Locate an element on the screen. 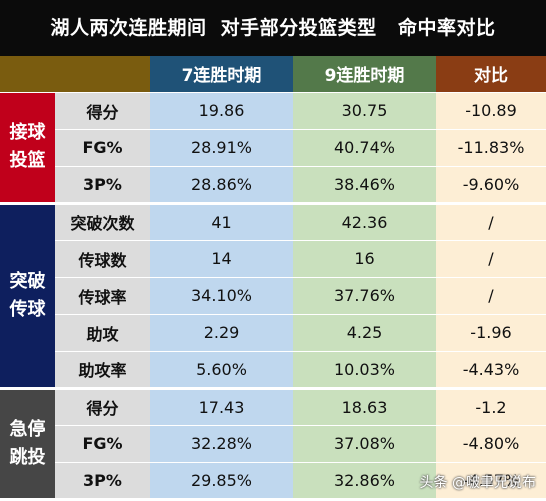 The height and width of the screenshot is (501, 546). value-9-streak: 38.46% is located at coordinates (364, 185).